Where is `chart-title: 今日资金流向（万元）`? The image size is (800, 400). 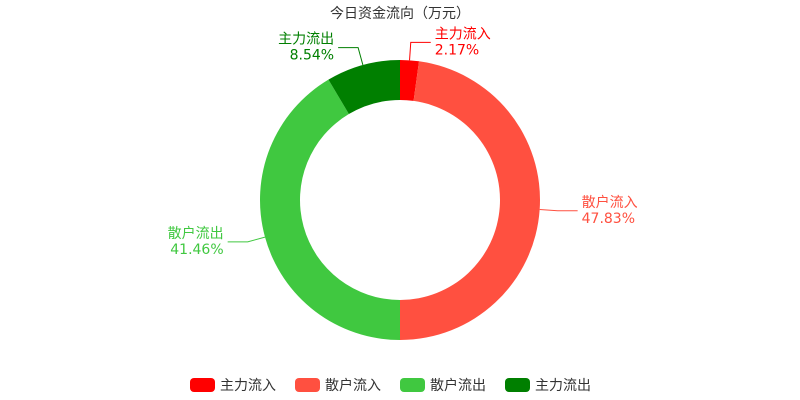
chart-title: 今日资金流向（万元） is located at coordinates (400, 14).